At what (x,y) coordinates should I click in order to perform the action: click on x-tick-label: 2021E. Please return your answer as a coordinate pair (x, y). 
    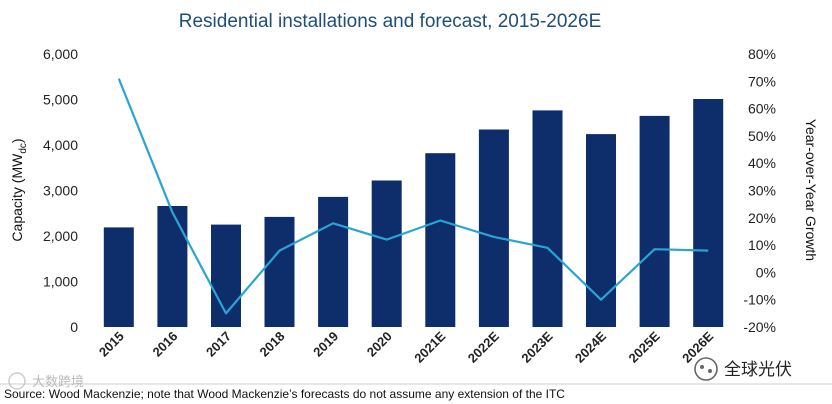
    Looking at the image, I should click on (429, 346).